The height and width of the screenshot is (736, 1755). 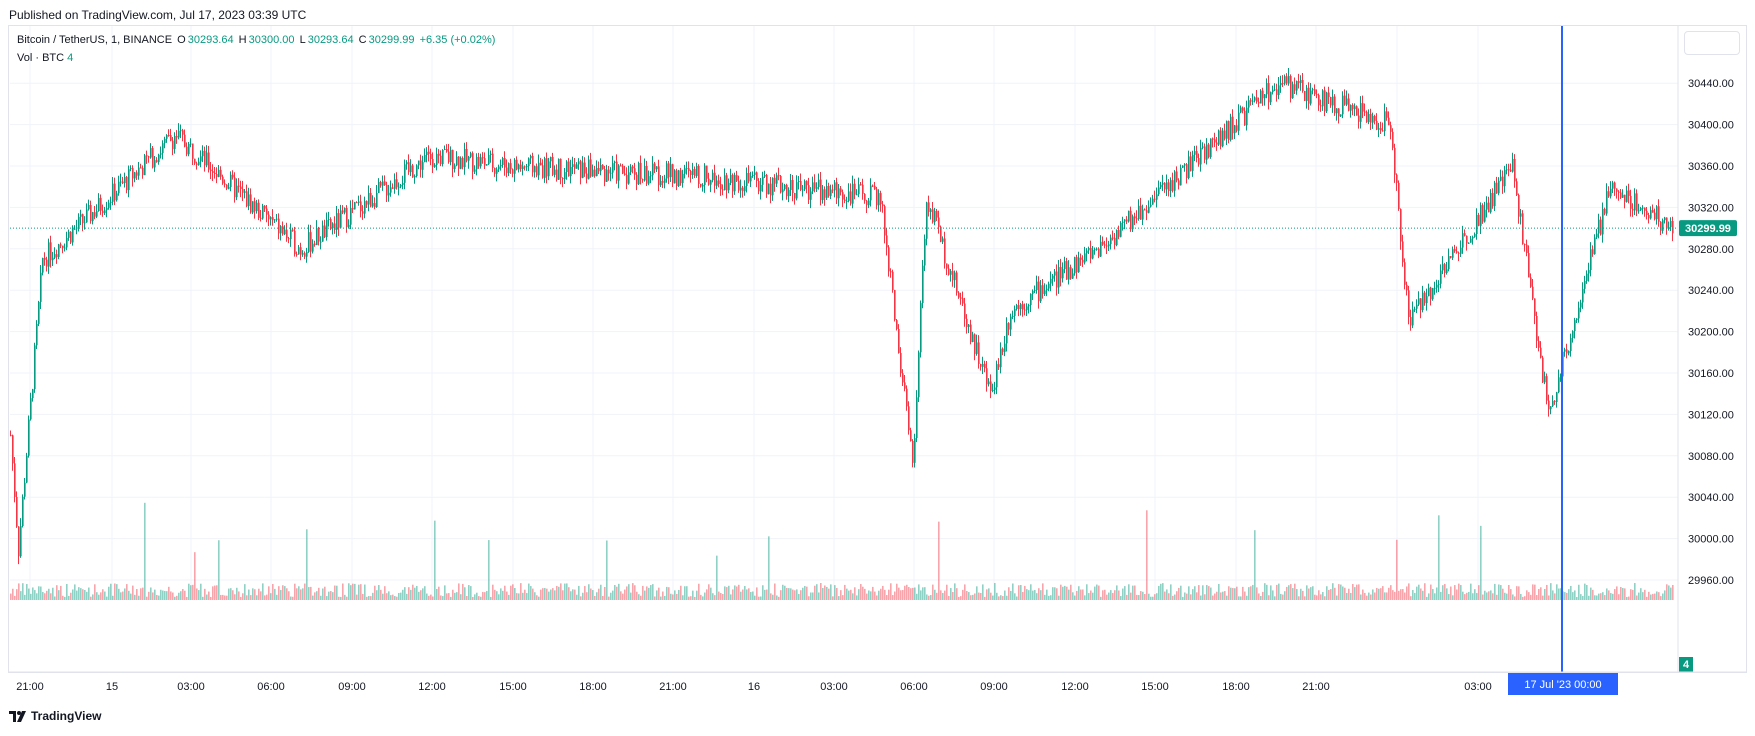 What do you see at coordinates (55, 716) in the screenshot?
I see `tradingview-footer: TradingView` at bounding box center [55, 716].